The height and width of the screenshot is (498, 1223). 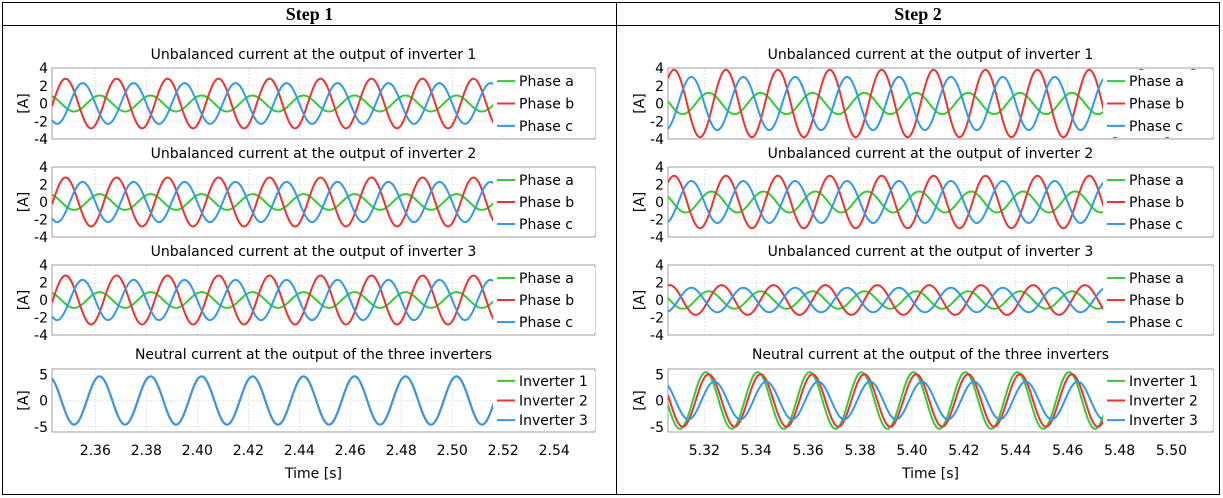 What do you see at coordinates (553, 421) in the screenshot?
I see `step1-panel4-legend-label: Inverter 3` at bounding box center [553, 421].